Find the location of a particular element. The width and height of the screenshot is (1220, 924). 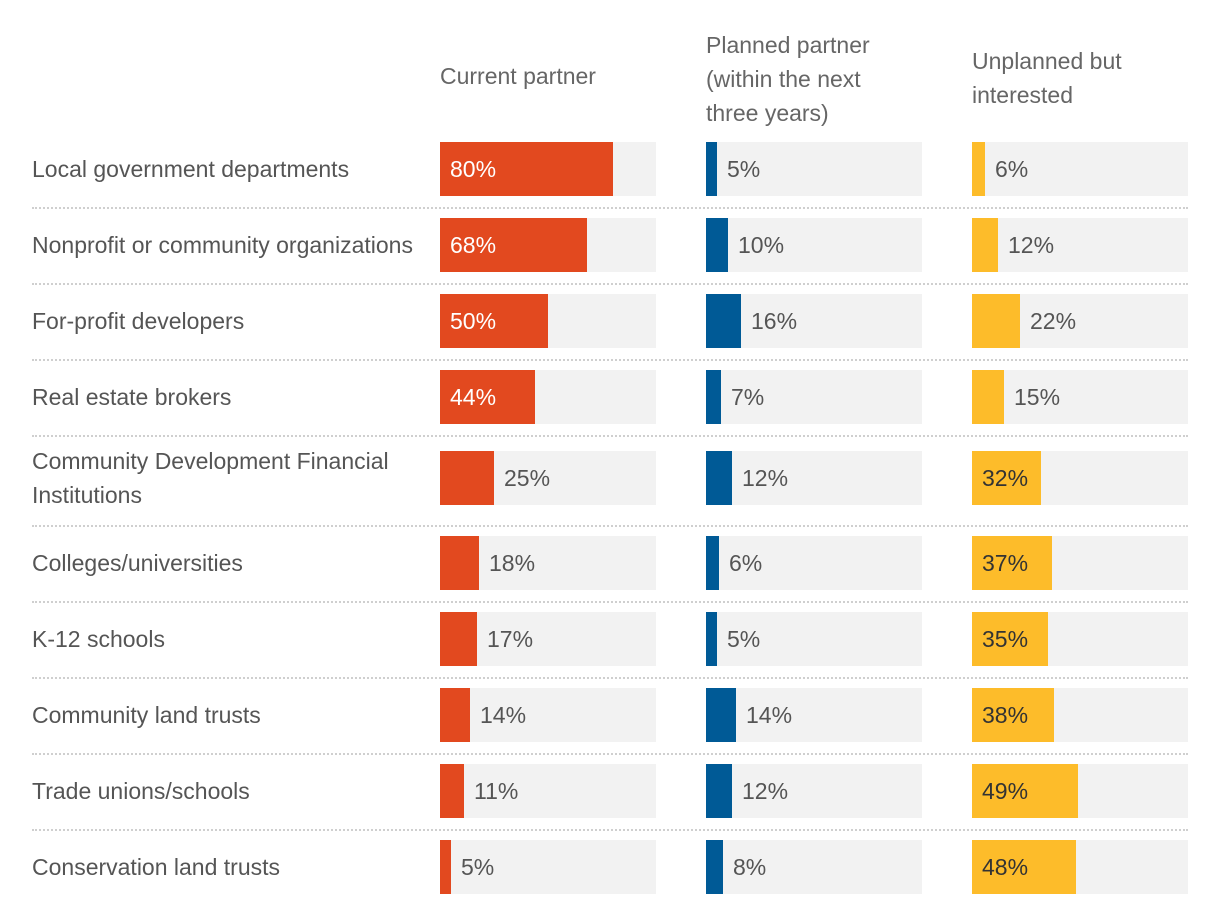

category-label: K-12 schools is located at coordinates (98, 639).